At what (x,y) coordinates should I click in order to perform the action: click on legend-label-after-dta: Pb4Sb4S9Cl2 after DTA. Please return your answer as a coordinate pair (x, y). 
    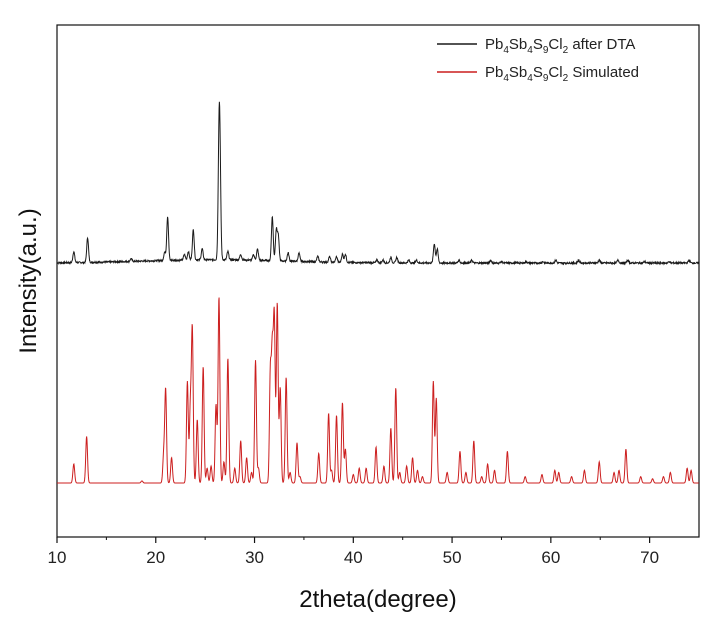
    Looking at the image, I should click on (560, 46).